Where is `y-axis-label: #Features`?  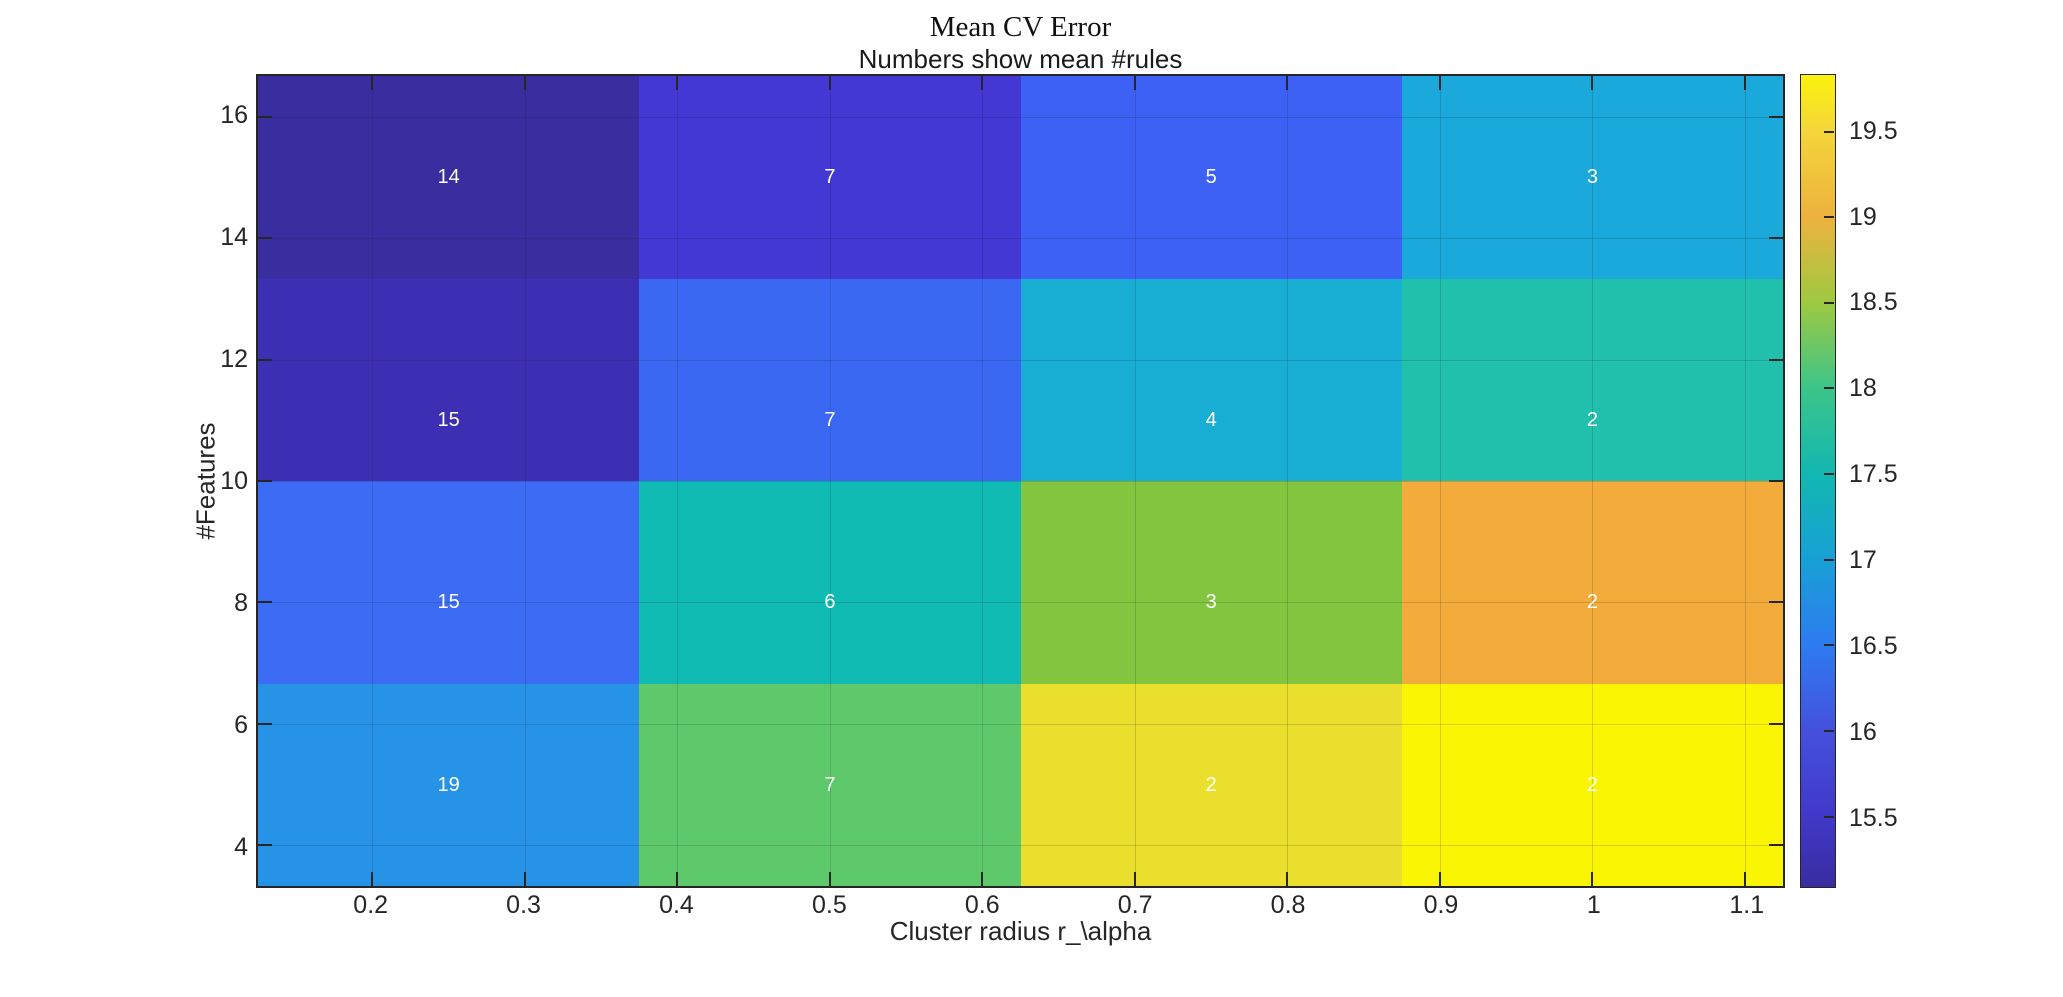 y-axis-label: #Features is located at coordinates (205, 481).